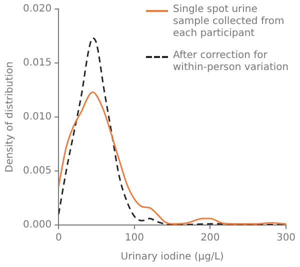  Describe the element at coordinates (37, 9) in the screenshot. I see `y-tick-label: 0.020` at that location.